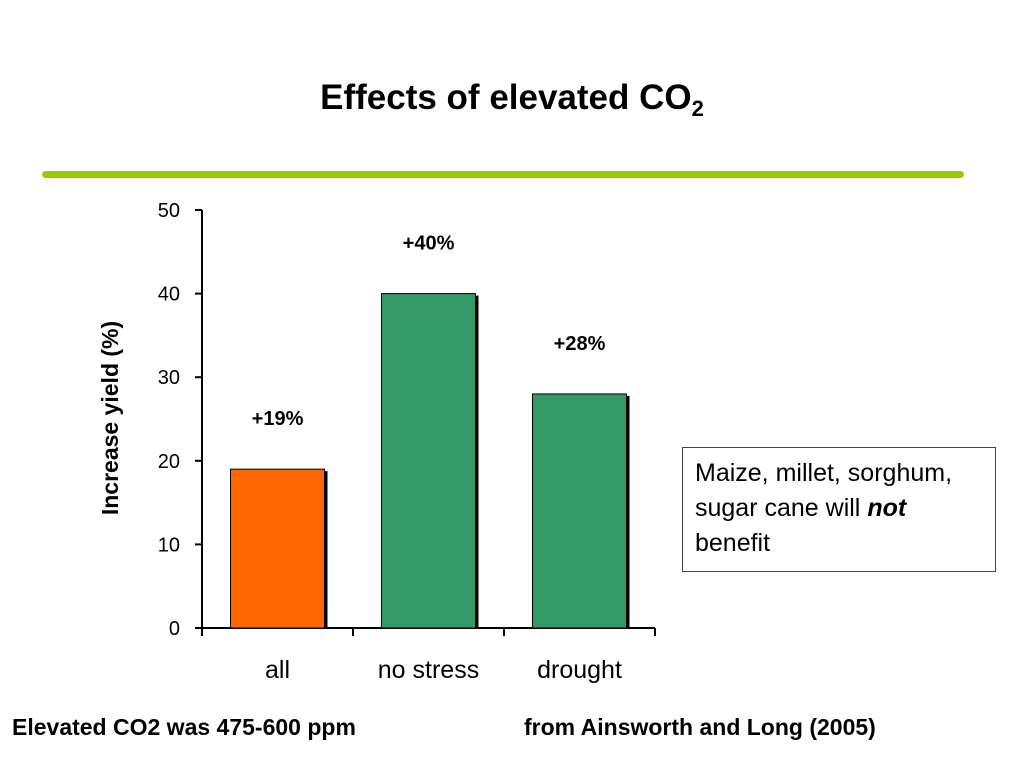 Image resolution: width=1024 pixels, height=768 pixels. I want to click on footer-citation: from Ainsworth and Long (2005), so click(700, 727).